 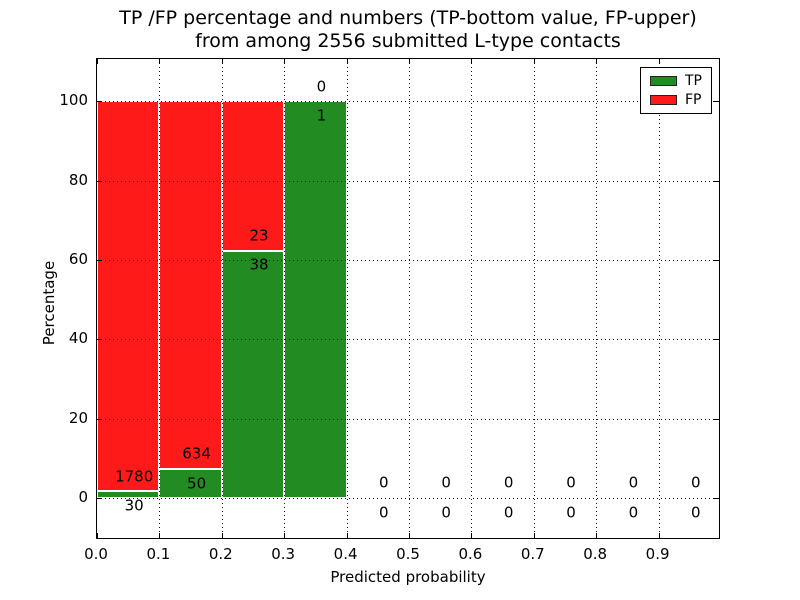 I want to click on legend-label: FP, so click(x=693, y=100).